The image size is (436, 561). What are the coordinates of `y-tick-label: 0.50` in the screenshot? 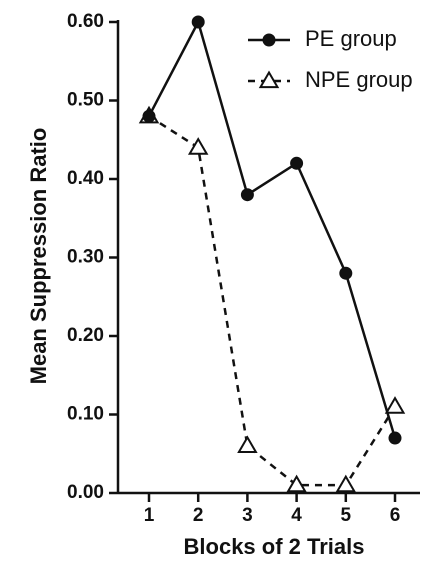 It's located at (85, 100).